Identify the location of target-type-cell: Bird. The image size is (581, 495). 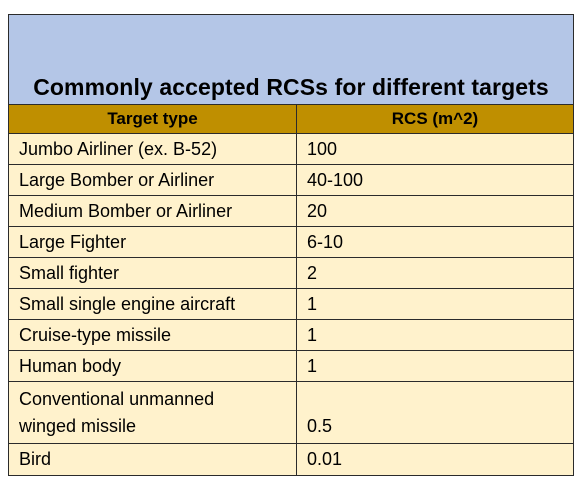
(153, 459).